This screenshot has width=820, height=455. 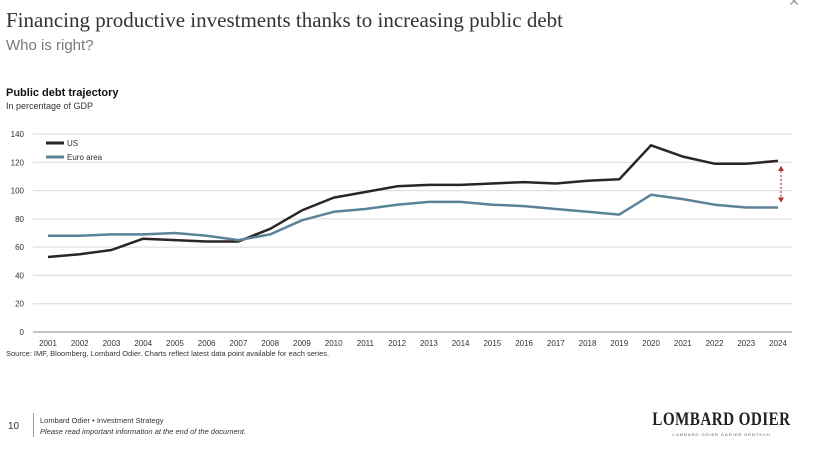 What do you see at coordinates (50, 106) in the screenshot?
I see `chart-subtitle: In percentage of GDP` at bounding box center [50, 106].